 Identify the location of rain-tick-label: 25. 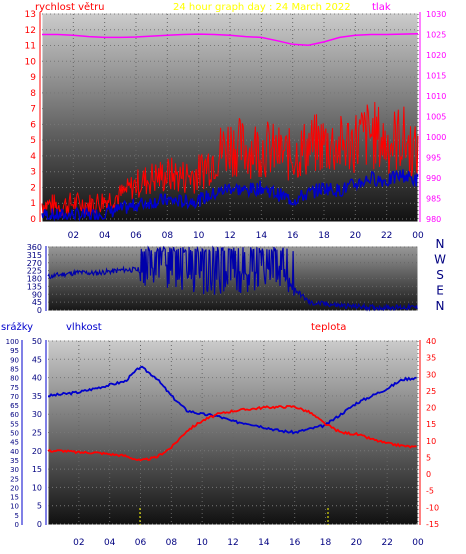
(14, 479).